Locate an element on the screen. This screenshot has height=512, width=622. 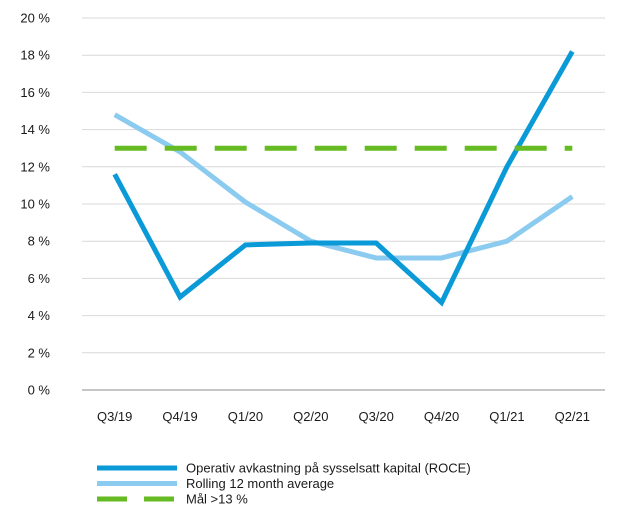
y-tick-label: 0 % is located at coordinates (39, 390).